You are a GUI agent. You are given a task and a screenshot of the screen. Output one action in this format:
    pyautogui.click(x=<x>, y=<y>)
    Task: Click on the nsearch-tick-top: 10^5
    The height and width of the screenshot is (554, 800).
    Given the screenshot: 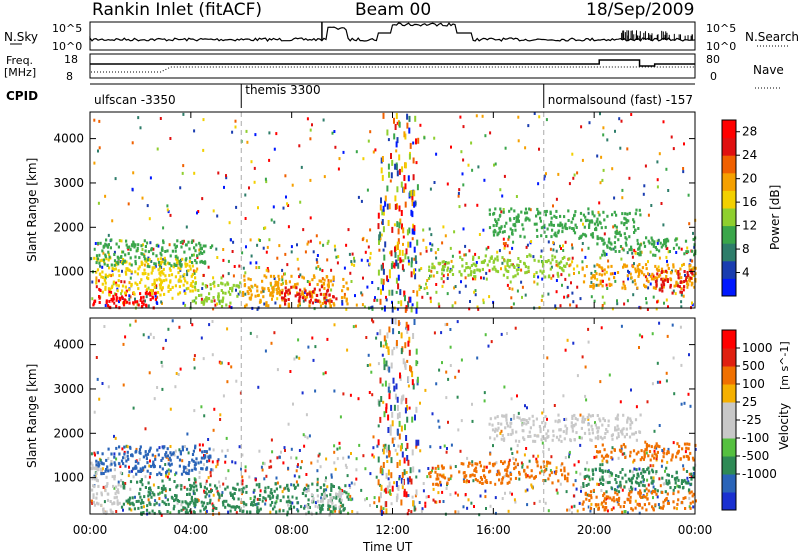 What is the action you would take?
    pyautogui.click(x=721, y=28)
    